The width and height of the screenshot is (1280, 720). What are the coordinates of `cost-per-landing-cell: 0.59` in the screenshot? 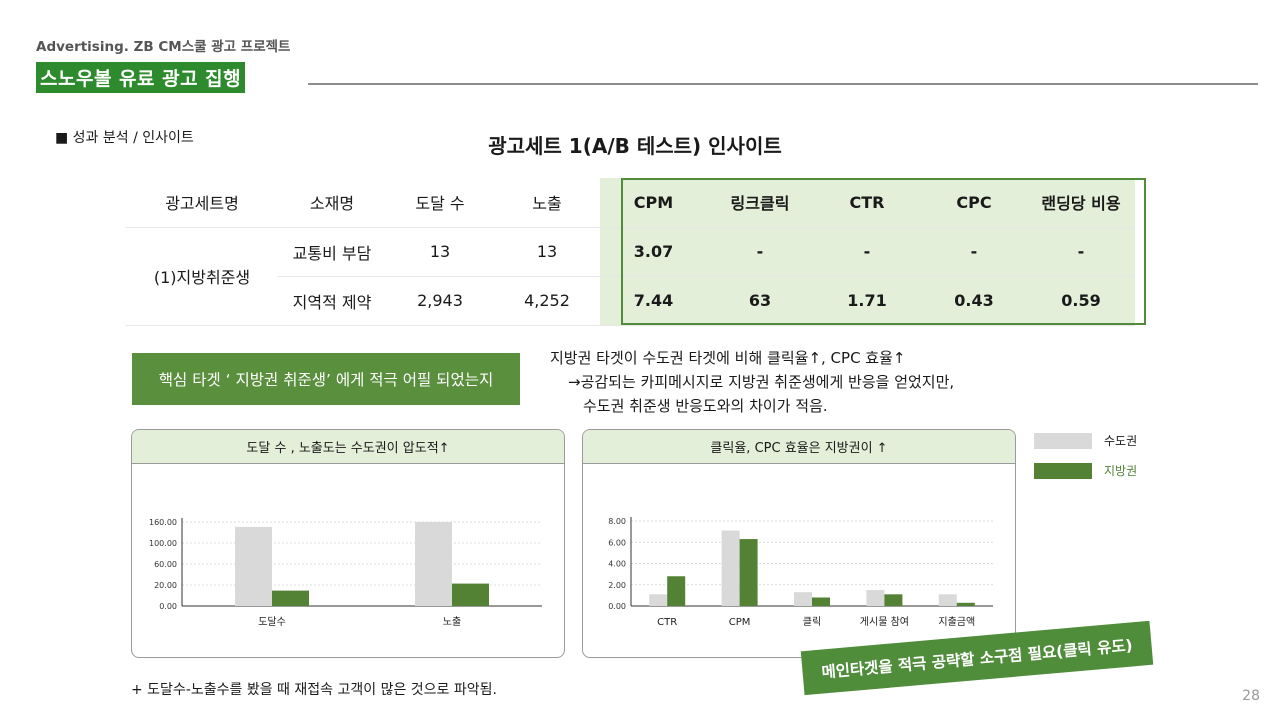 It's located at (1081, 301).